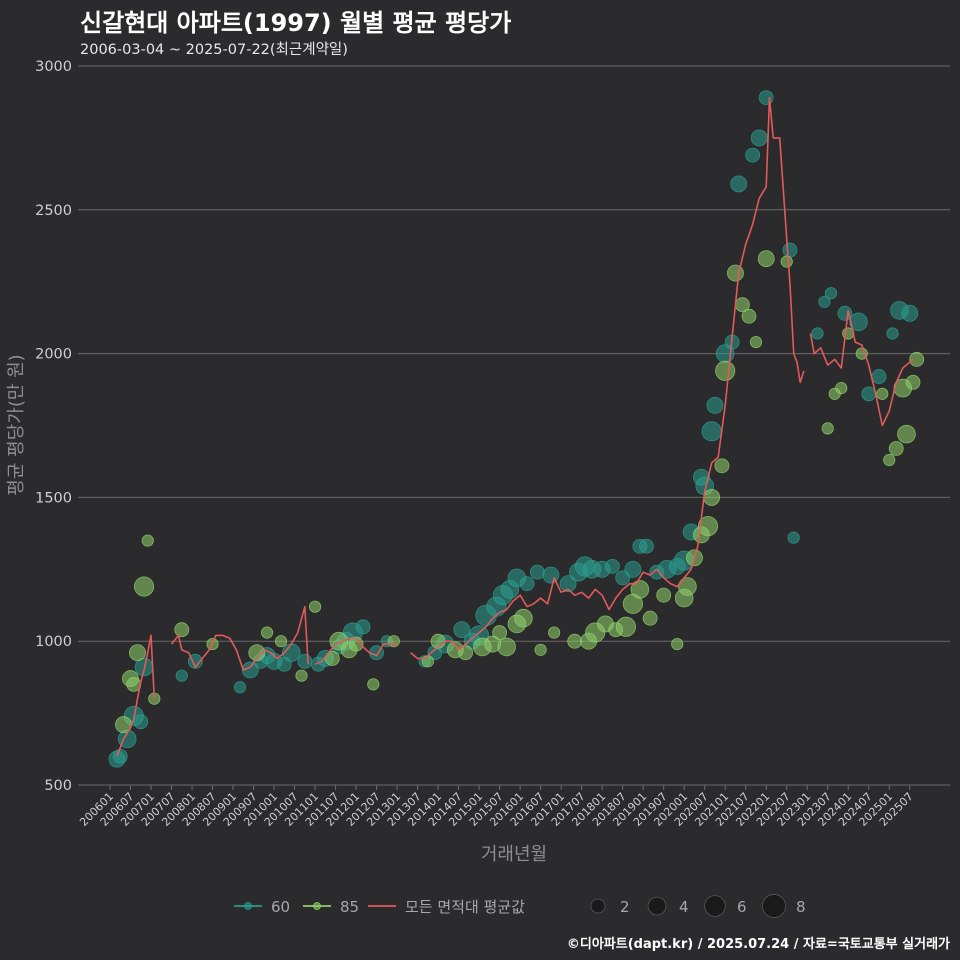  I want to click on y-tick-label: 500, so click(58, 786).